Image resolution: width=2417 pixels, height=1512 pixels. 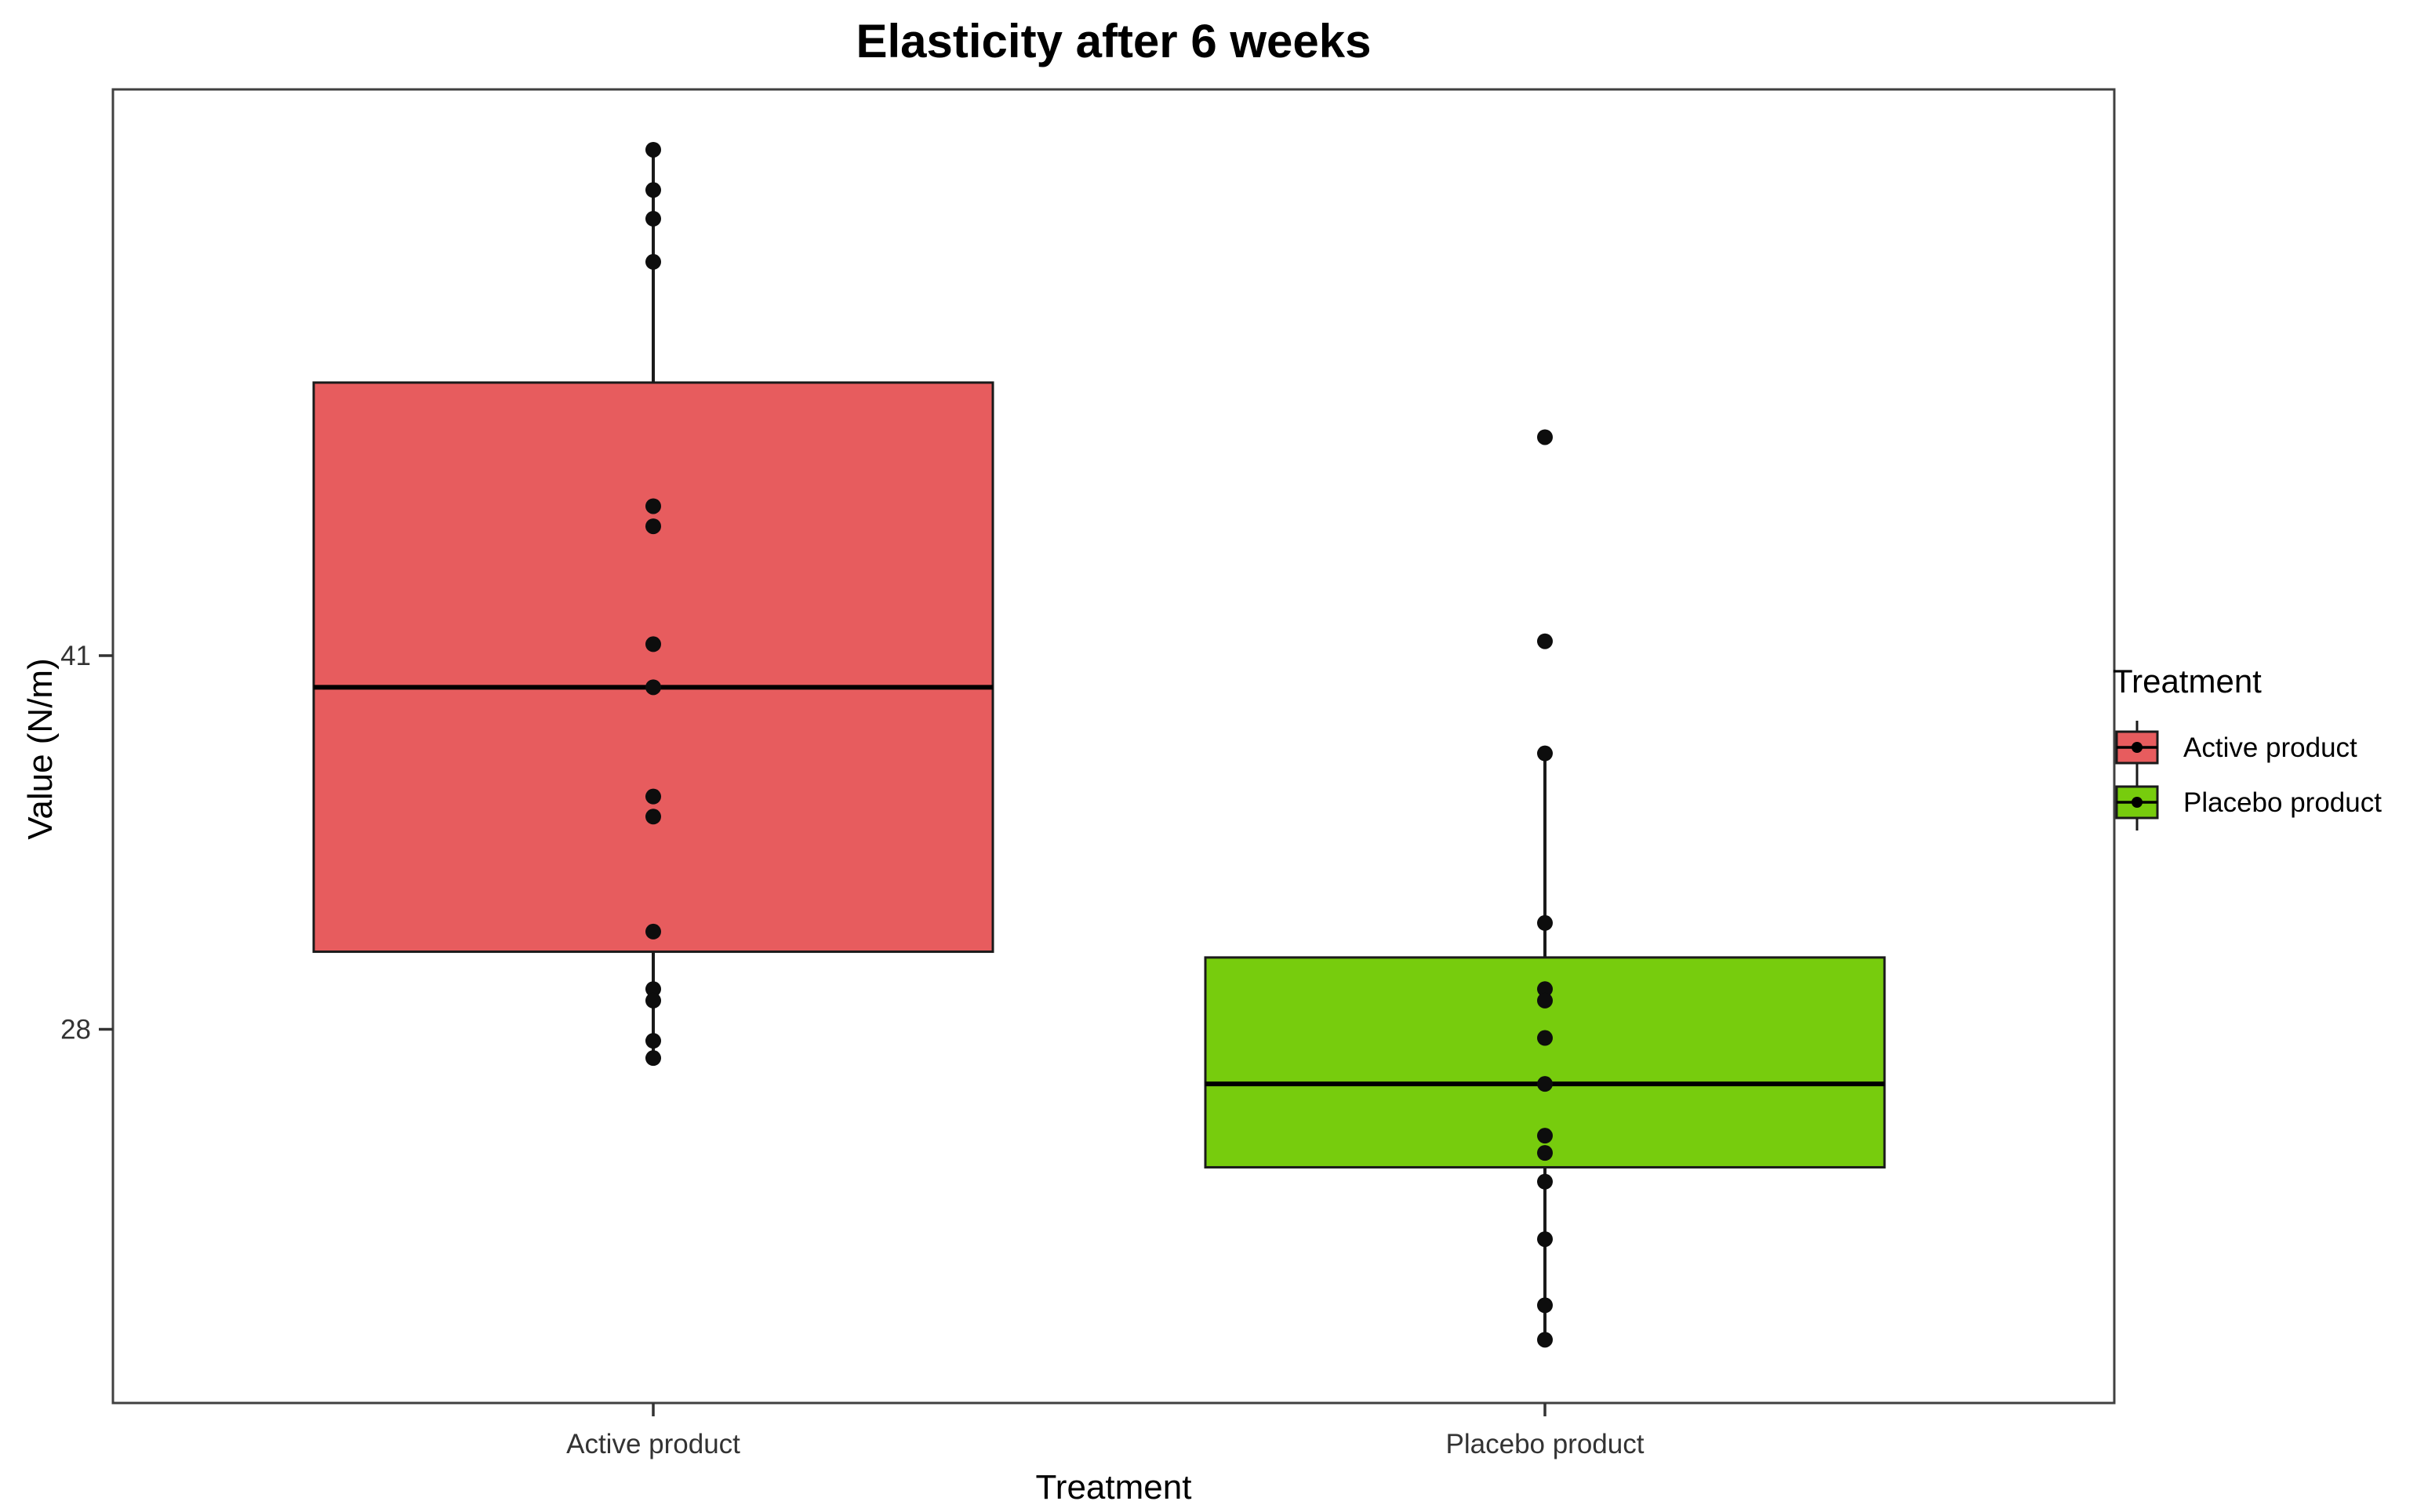 I want to click on legend-item-active: Active product, so click(x=2264, y=748).